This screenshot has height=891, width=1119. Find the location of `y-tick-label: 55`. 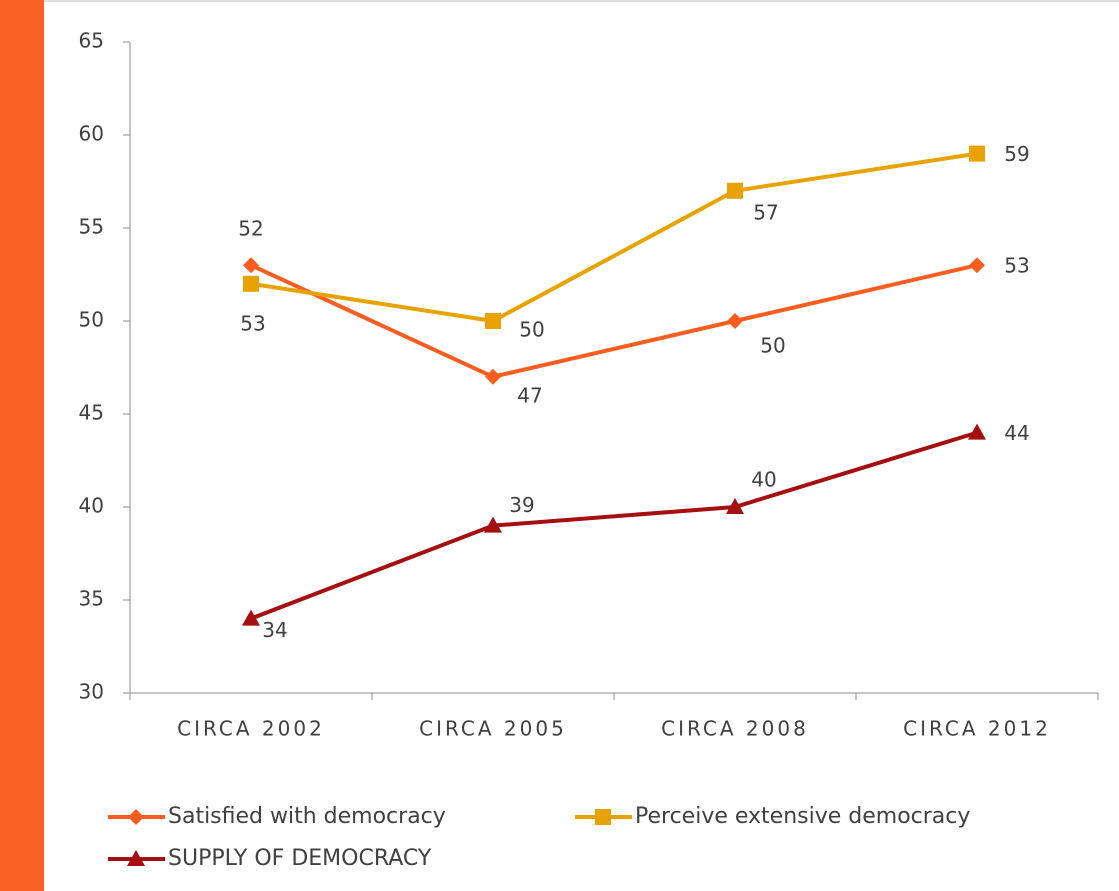

y-tick-label: 55 is located at coordinates (91, 227).